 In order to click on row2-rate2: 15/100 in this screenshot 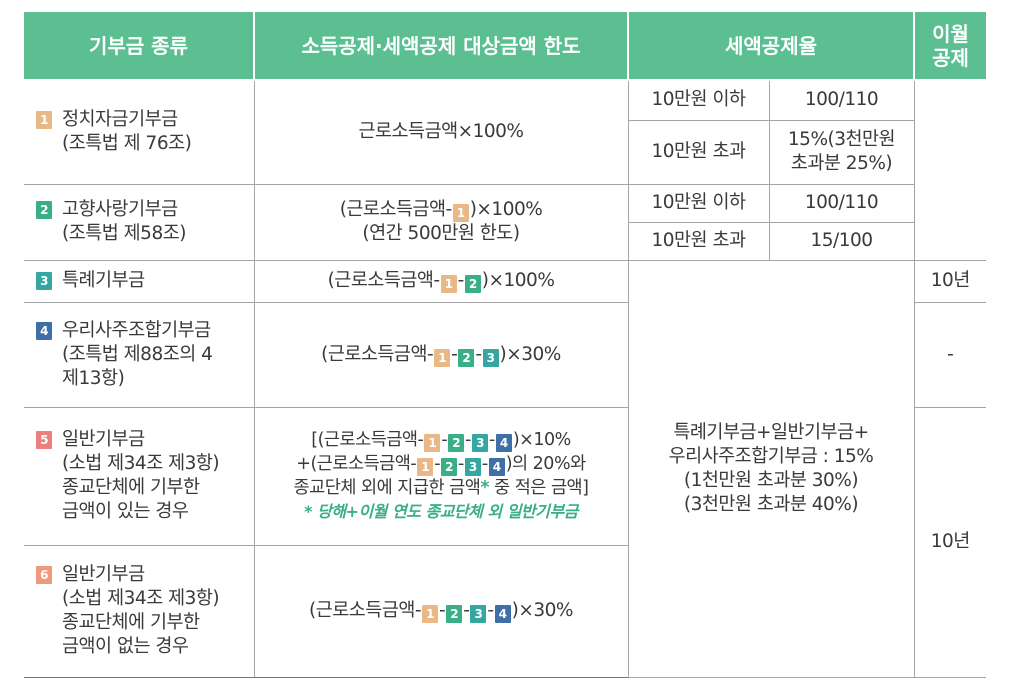, I will do `click(841, 241)`.